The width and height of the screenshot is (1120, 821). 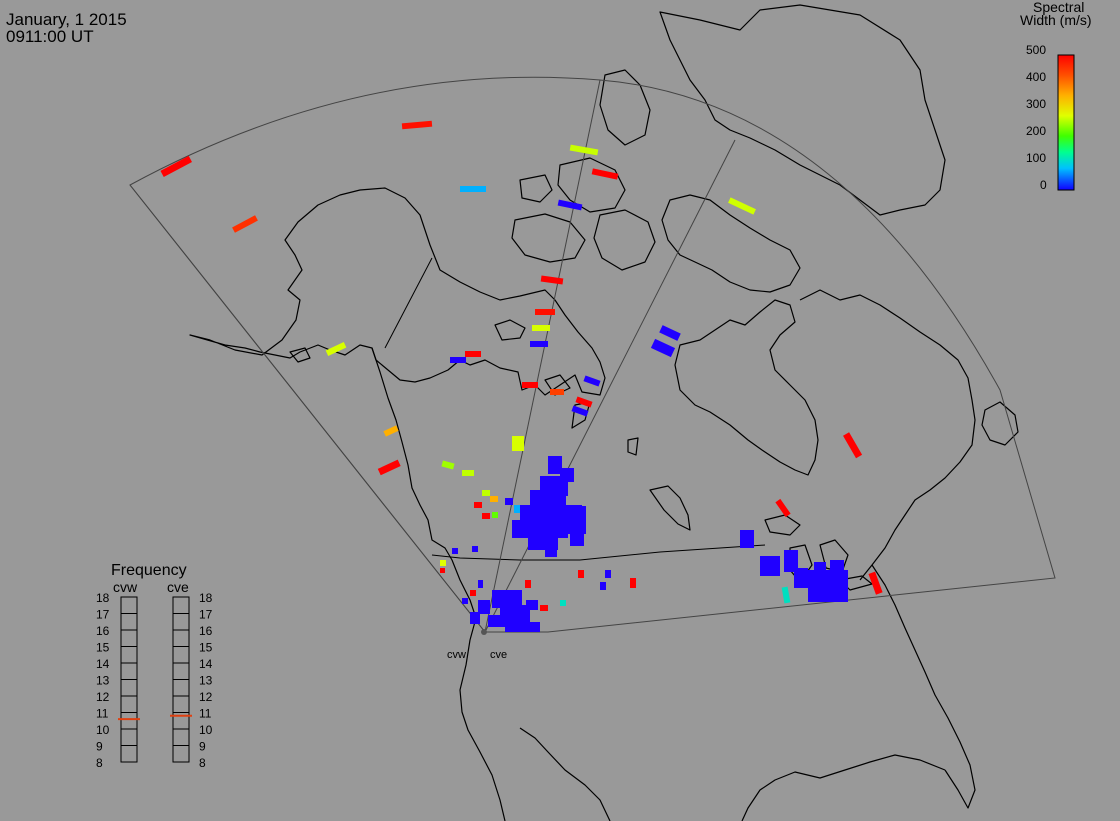 I want to click on echo-small-cells, so click(x=538, y=550).